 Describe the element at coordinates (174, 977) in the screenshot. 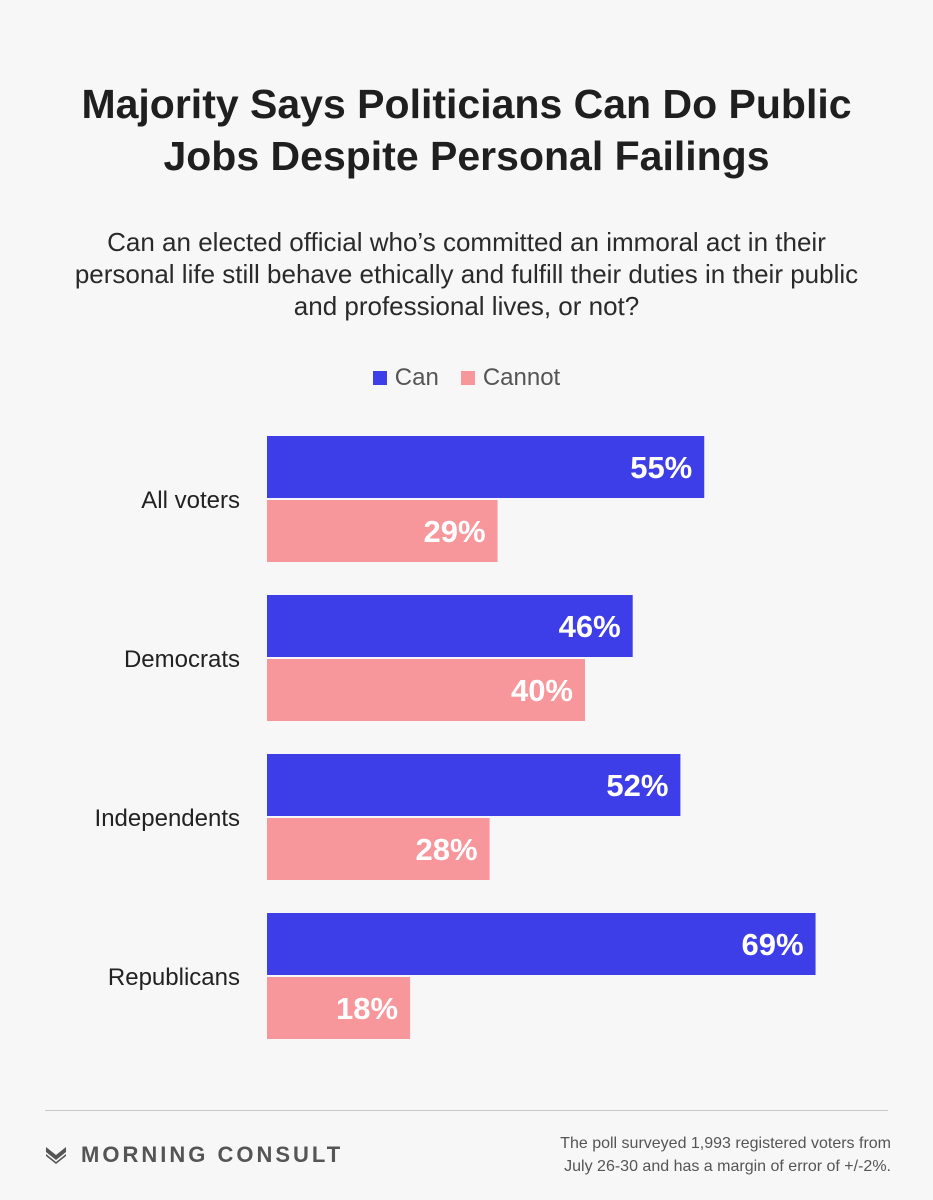

I see `category-label-republicans: Republicans` at that location.